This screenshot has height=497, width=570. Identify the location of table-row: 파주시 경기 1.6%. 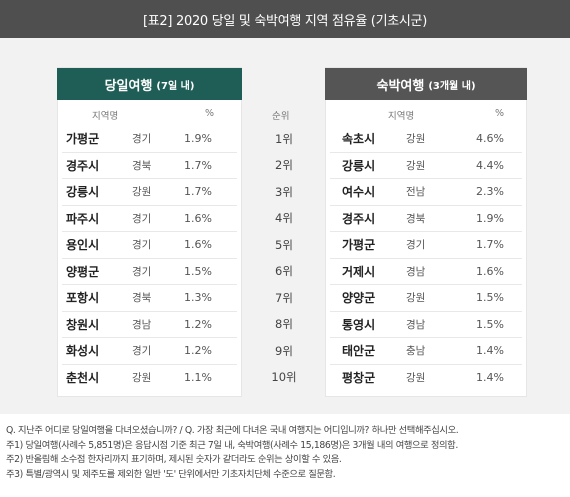
(149, 219).